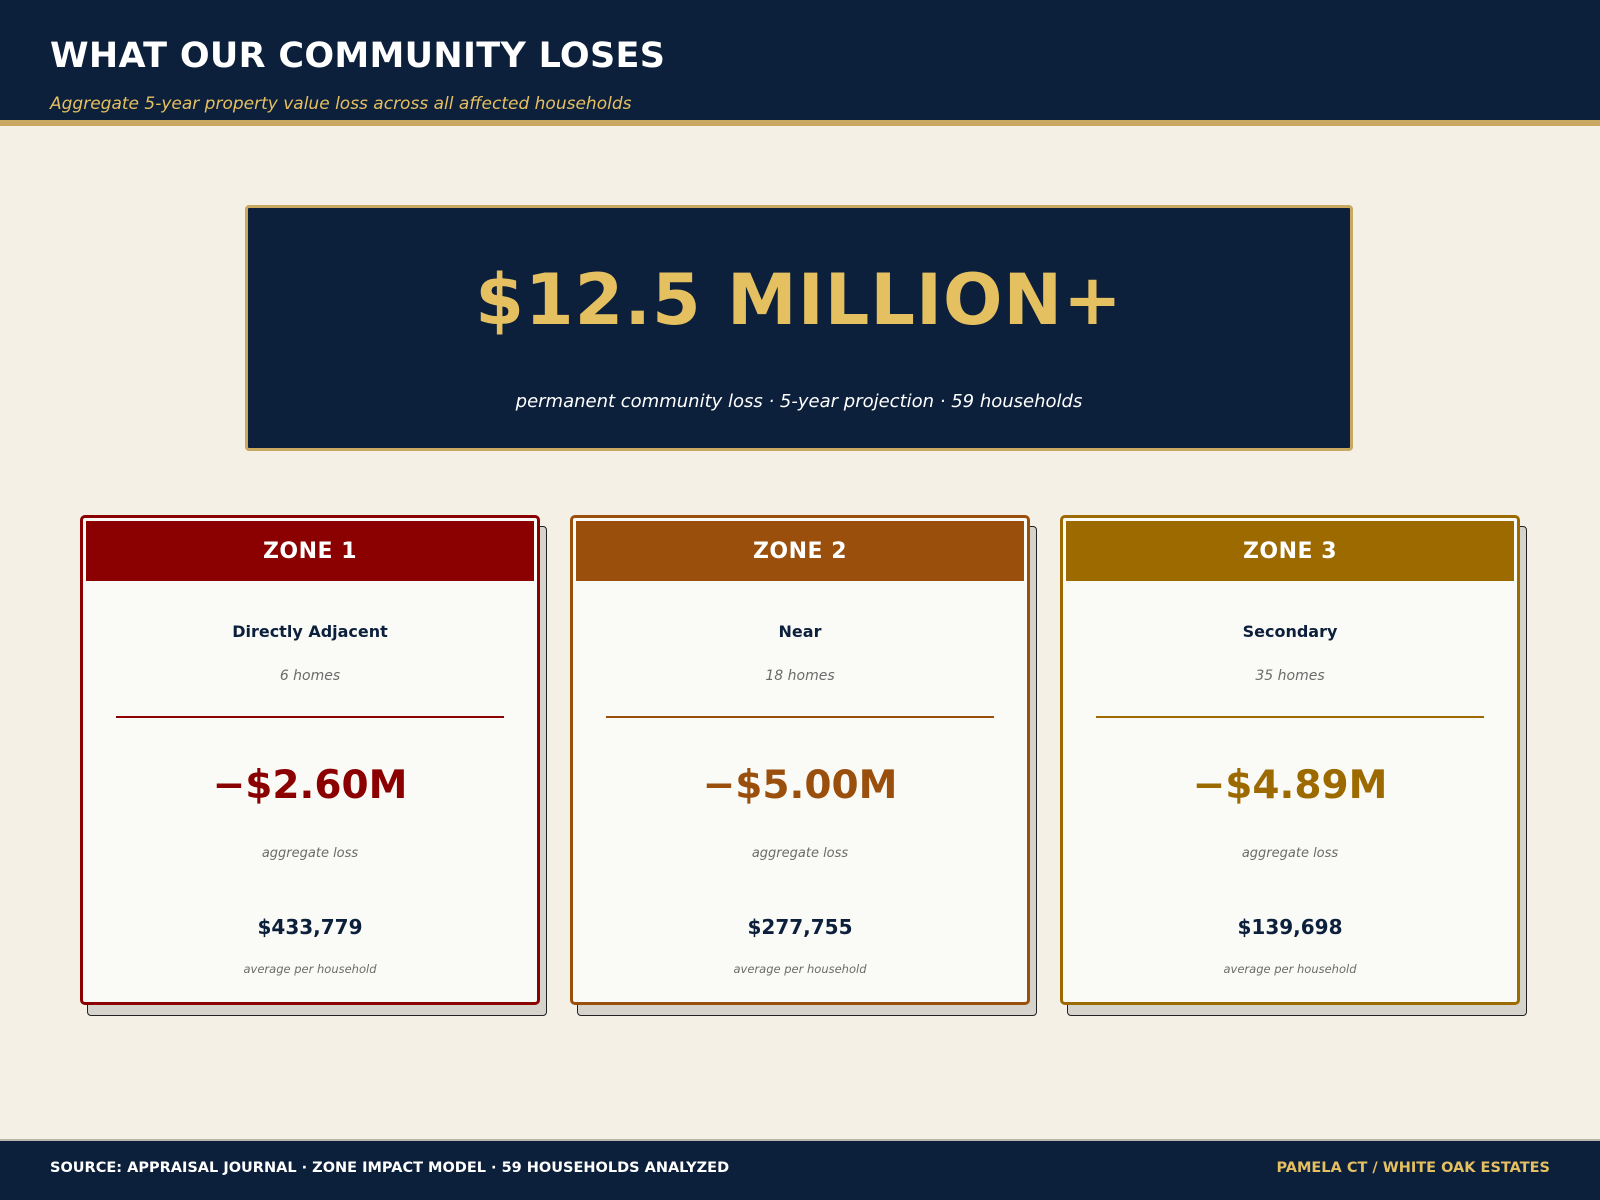 This screenshot has width=1600, height=1200. Describe the element at coordinates (310, 676) in the screenshot. I see `zone-homes: 6 homes` at that location.